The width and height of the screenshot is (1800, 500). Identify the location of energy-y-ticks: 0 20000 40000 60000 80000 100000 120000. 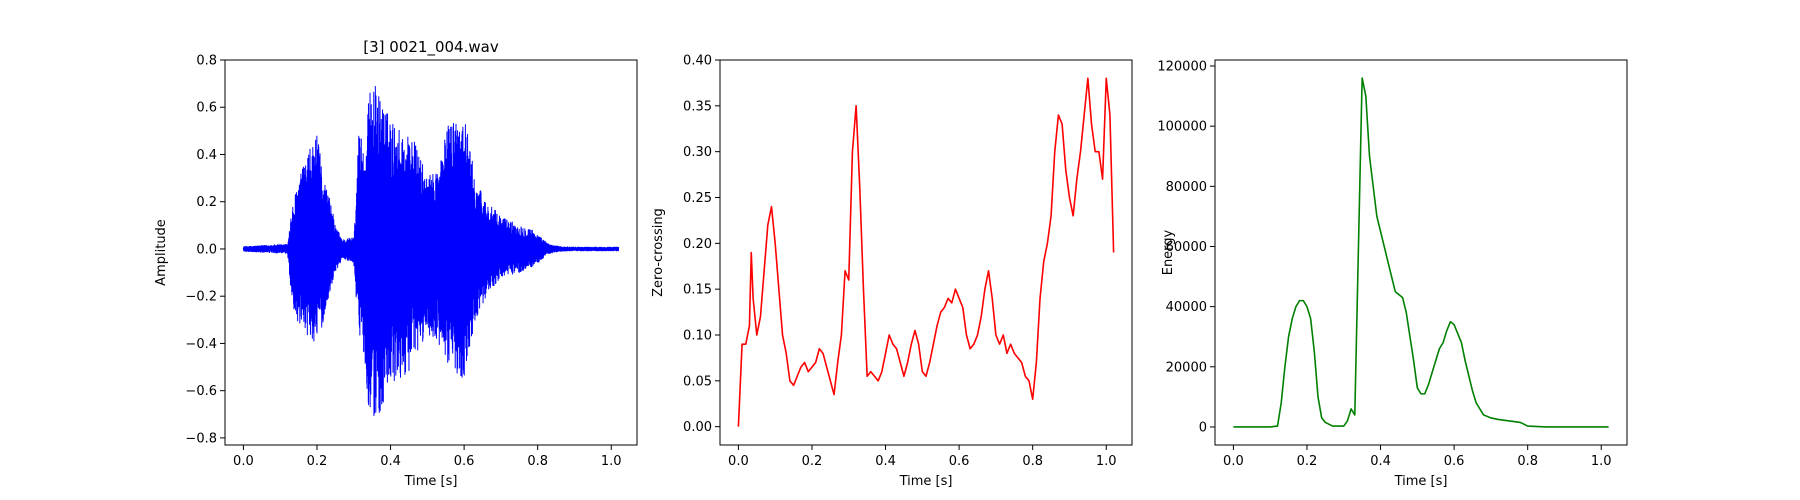
(1186, 247).